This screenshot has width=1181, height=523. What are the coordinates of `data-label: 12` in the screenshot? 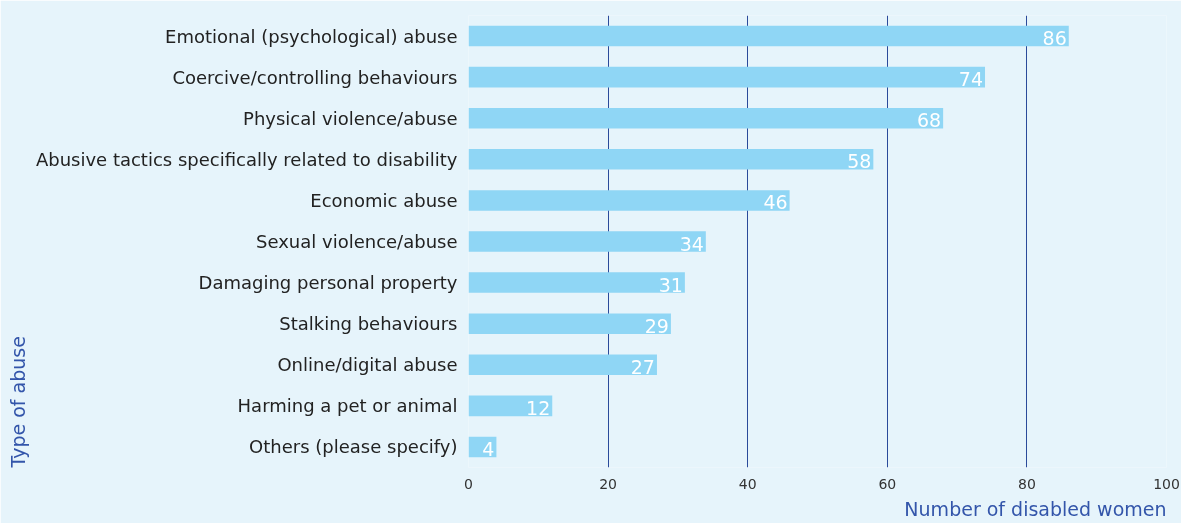 It's located at (538, 407).